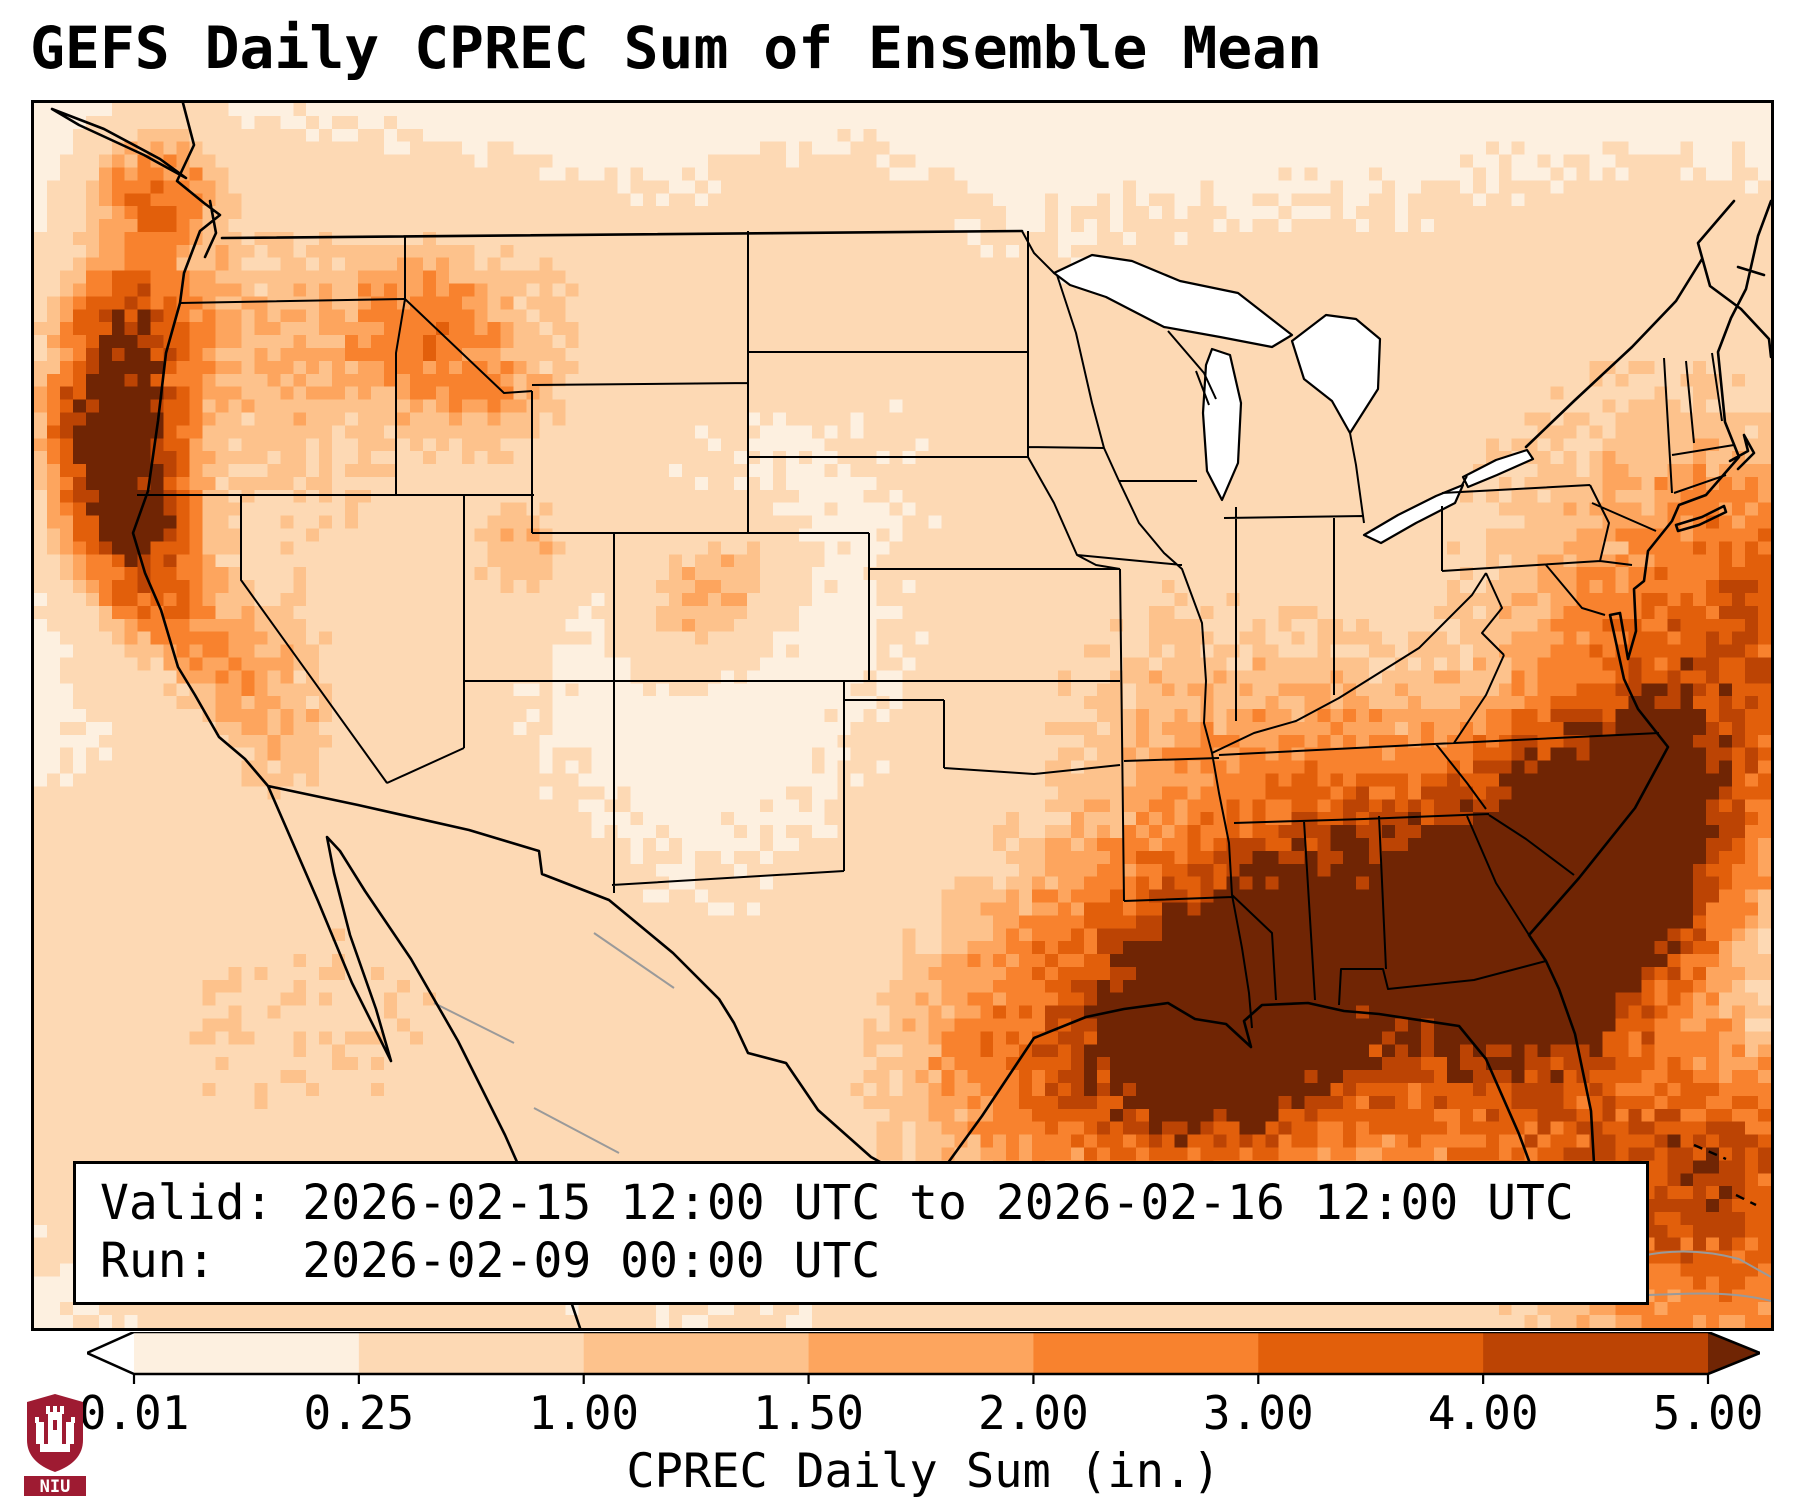 The height and width of the screenshot is (1500, 1803). Describe the element at coordinates (1708, 1413) in the screenshot. I see `colorbar-tick-label: 5.00` at that location.